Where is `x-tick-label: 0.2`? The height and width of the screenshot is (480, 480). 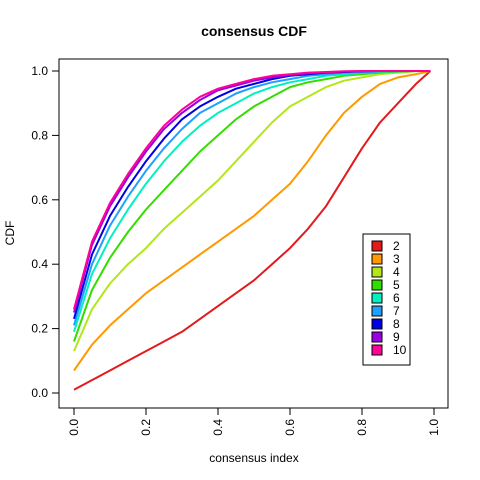 x-tick-label: 0.2 is located at coordinates (146, 427).